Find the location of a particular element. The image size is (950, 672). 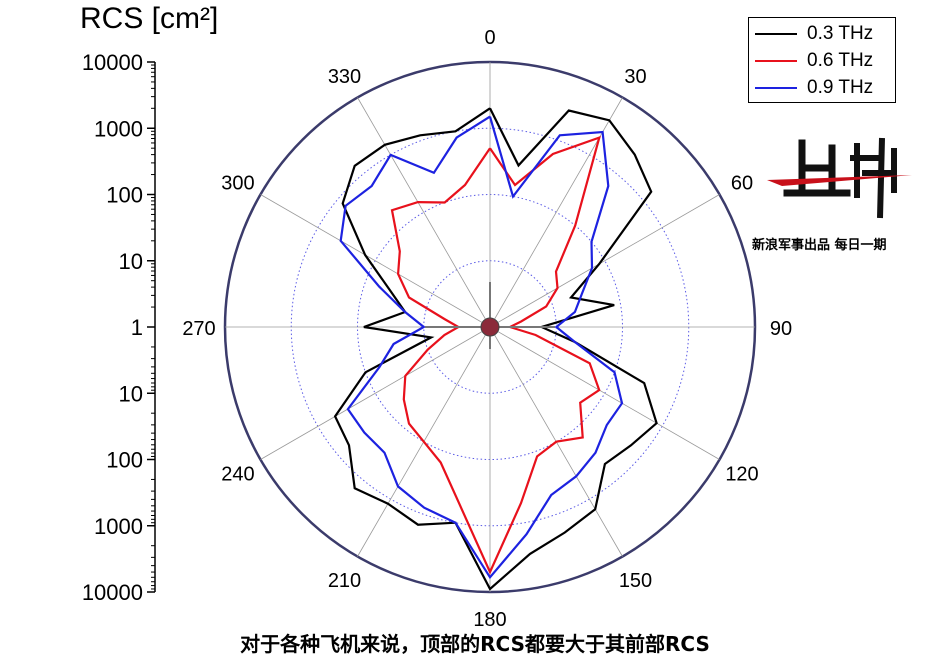

legend-label: 0.3 THz is located at coordinates (840, 33).